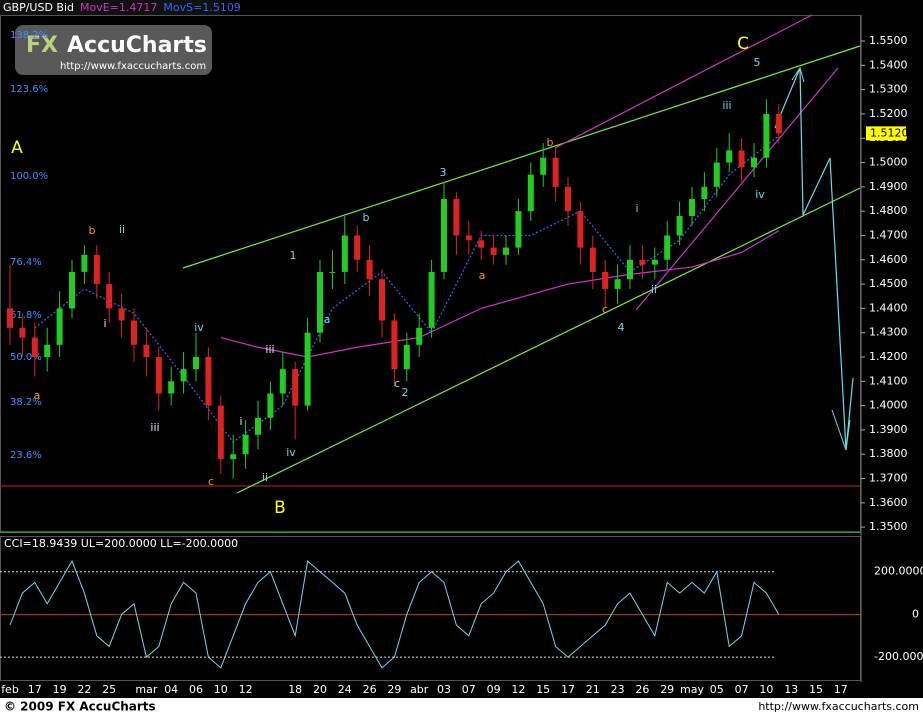 The image size is (923, 716). Describe the element at coordinates (443, 172) in the screenshot. I see `wave-label: 3` at that location.